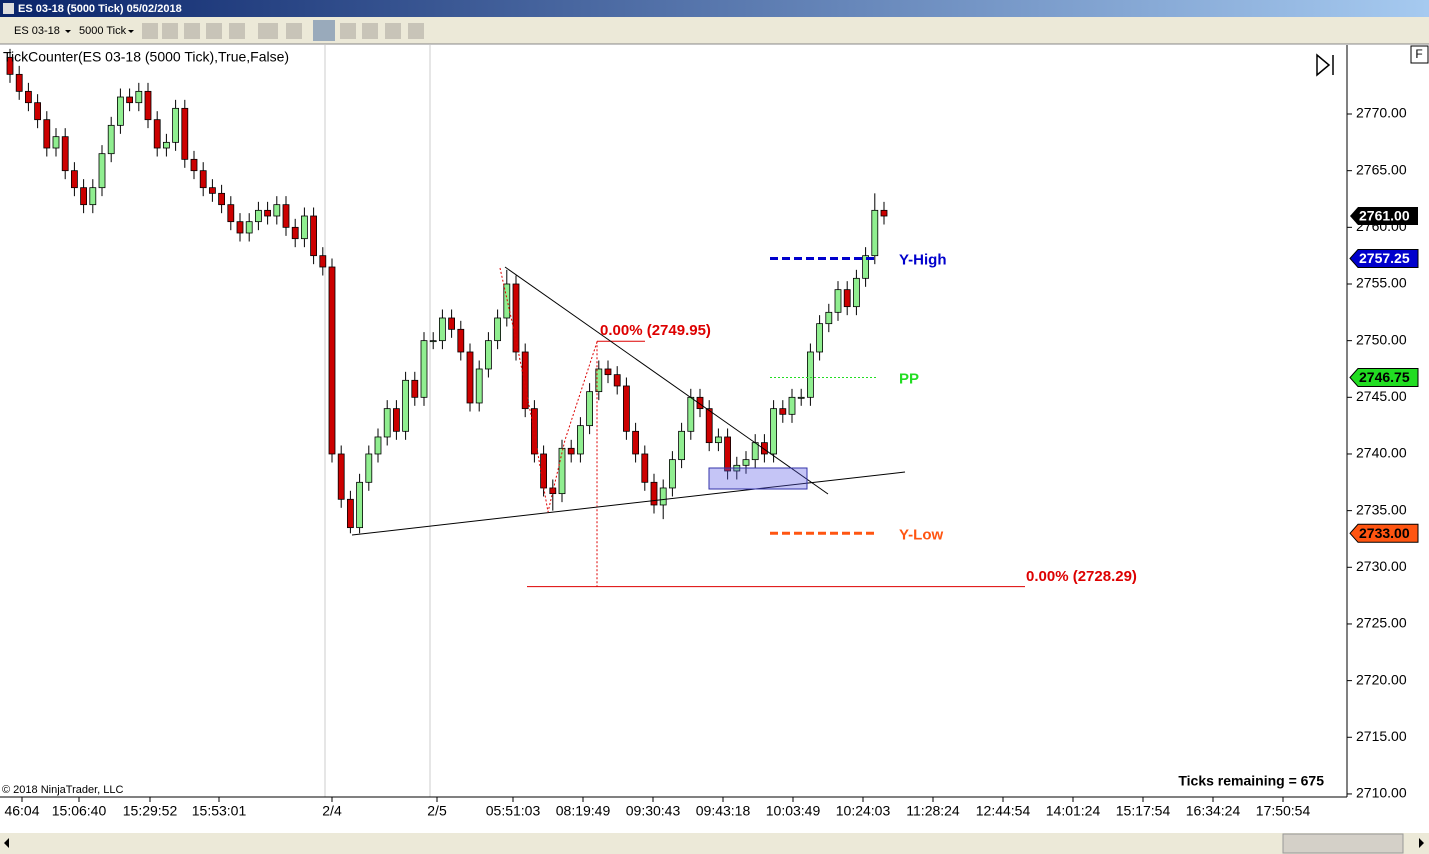 The width and height of the screenshot is (1429, 854). I want to click on y-tick-label: 2765.00, so click(1381, 169).